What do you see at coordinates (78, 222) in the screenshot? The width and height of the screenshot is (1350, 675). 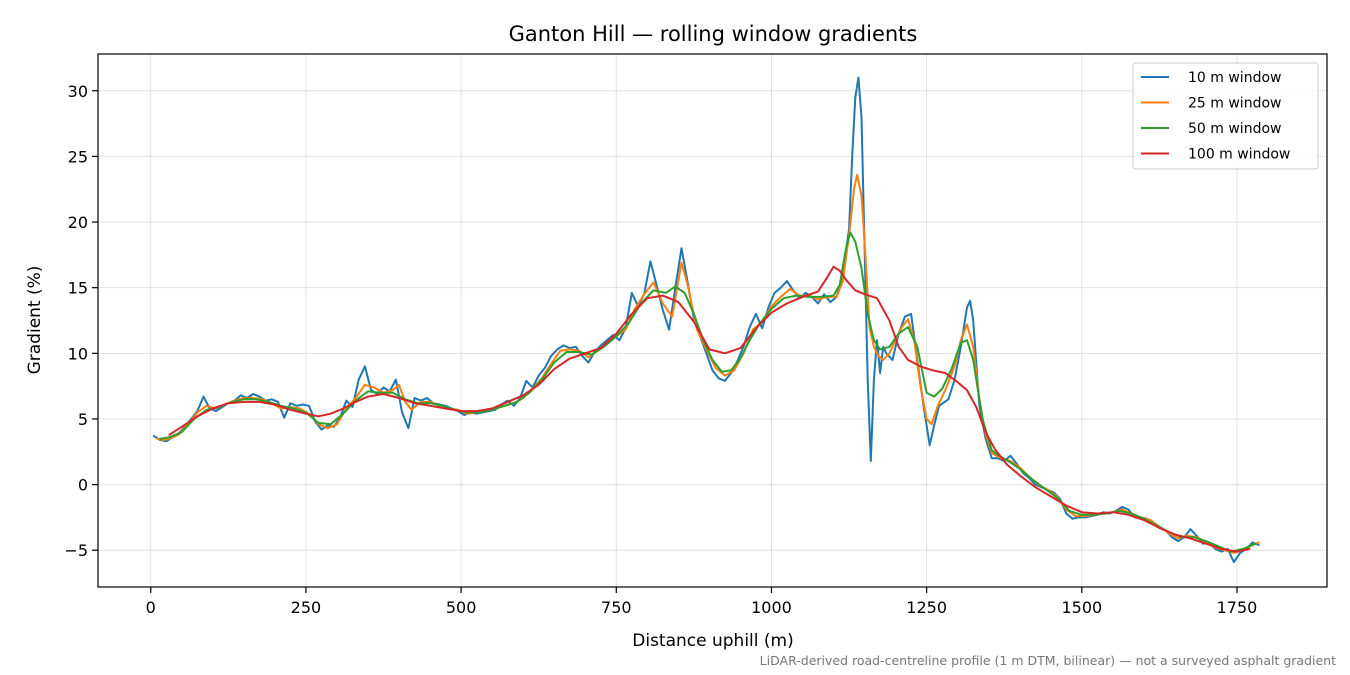 I see `y-tick-label: 20` at bounding box center [78, 222].